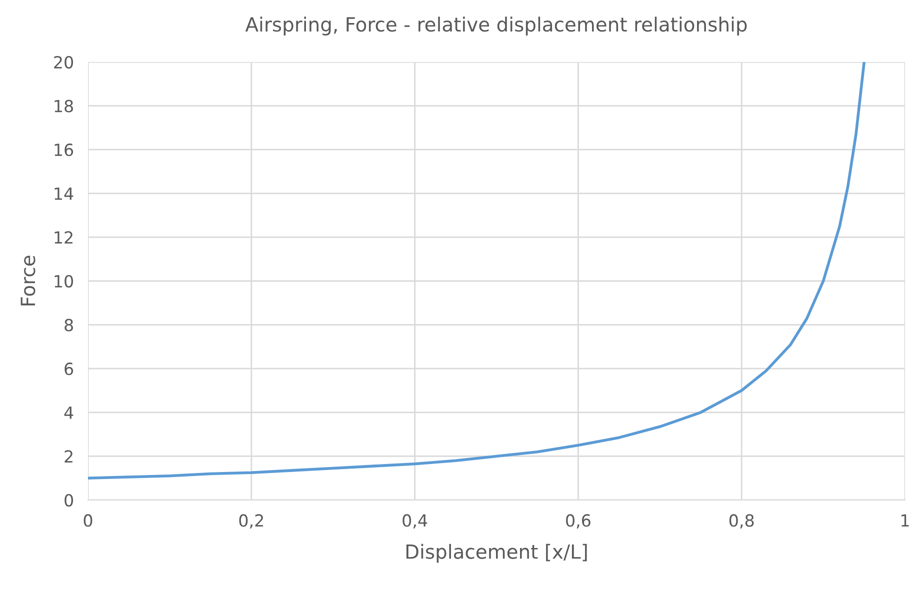 Image resolution: width=912 pixels, height=590 pixels. Describe the element at coordinates (69, 500) in the screenshot. I see `y-tick-label: 0` at that location.